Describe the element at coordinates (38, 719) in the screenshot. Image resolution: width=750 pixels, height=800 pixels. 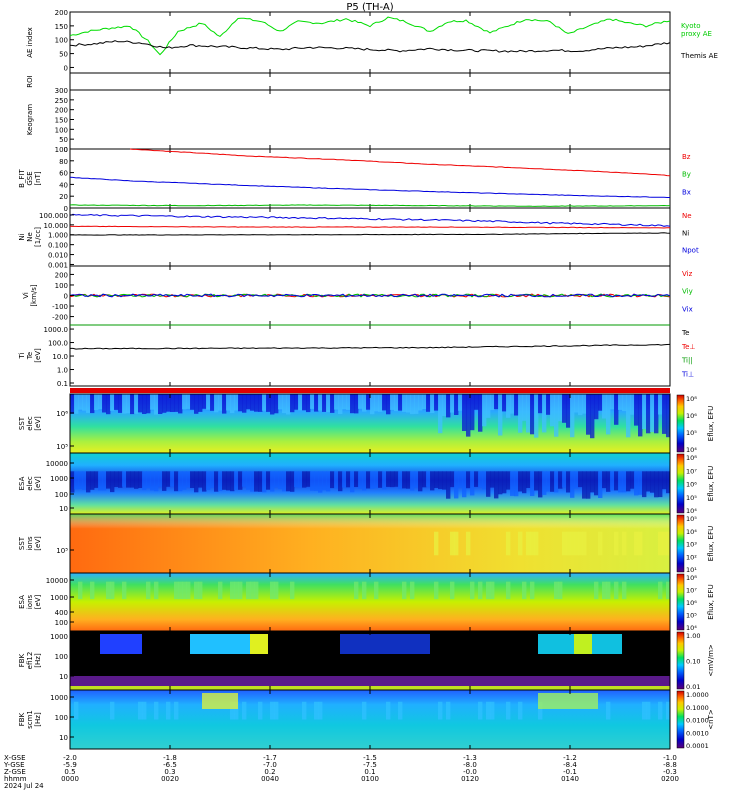
I see `y-axis-label: [Hz]` at that location.